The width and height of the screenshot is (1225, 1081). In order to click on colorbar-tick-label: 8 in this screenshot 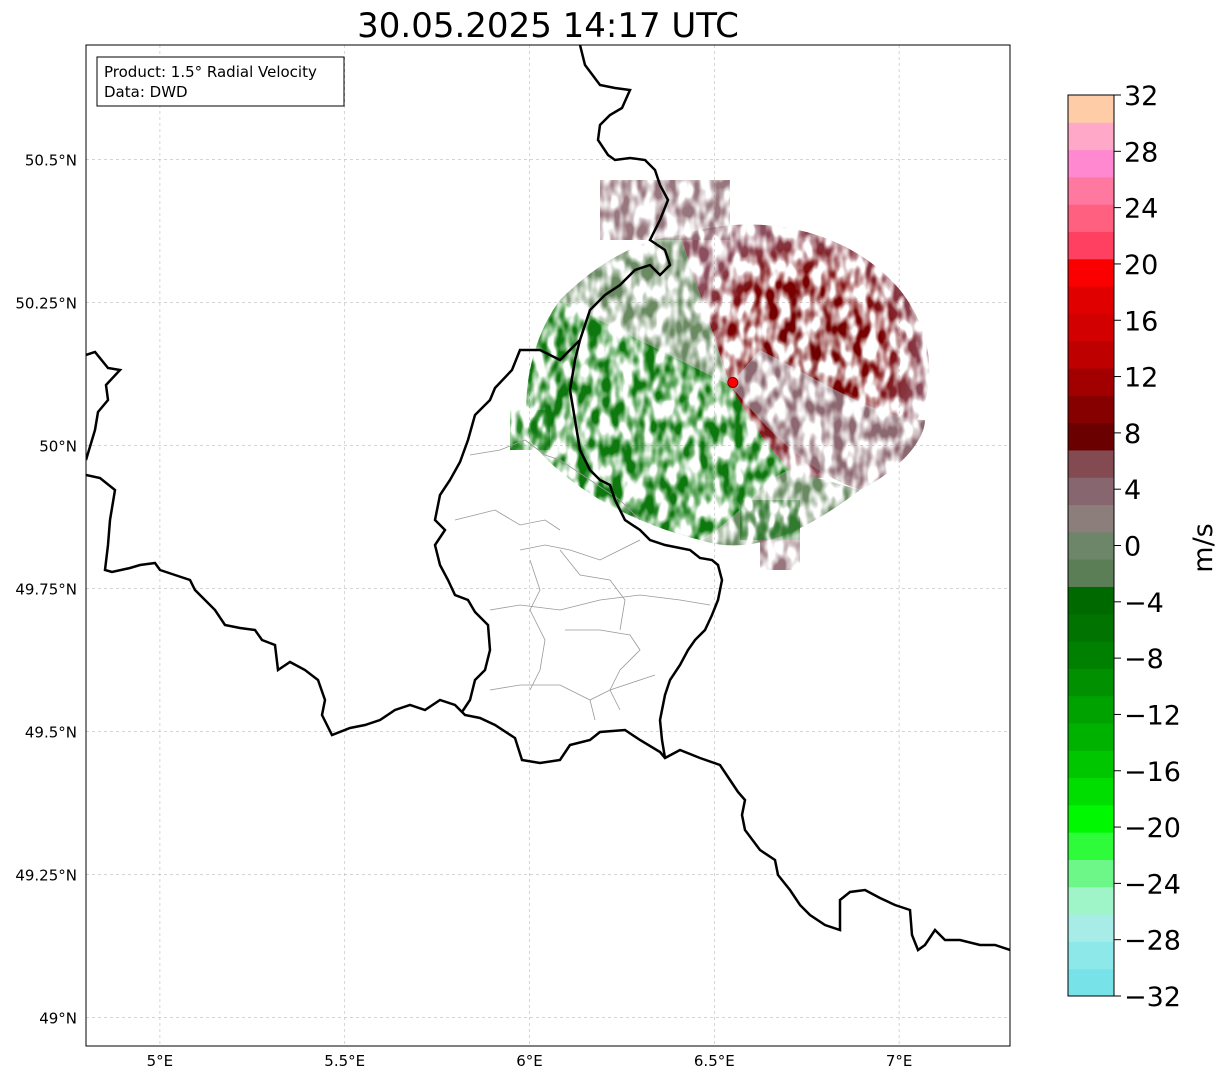, I will do `click(1132, 434)`.